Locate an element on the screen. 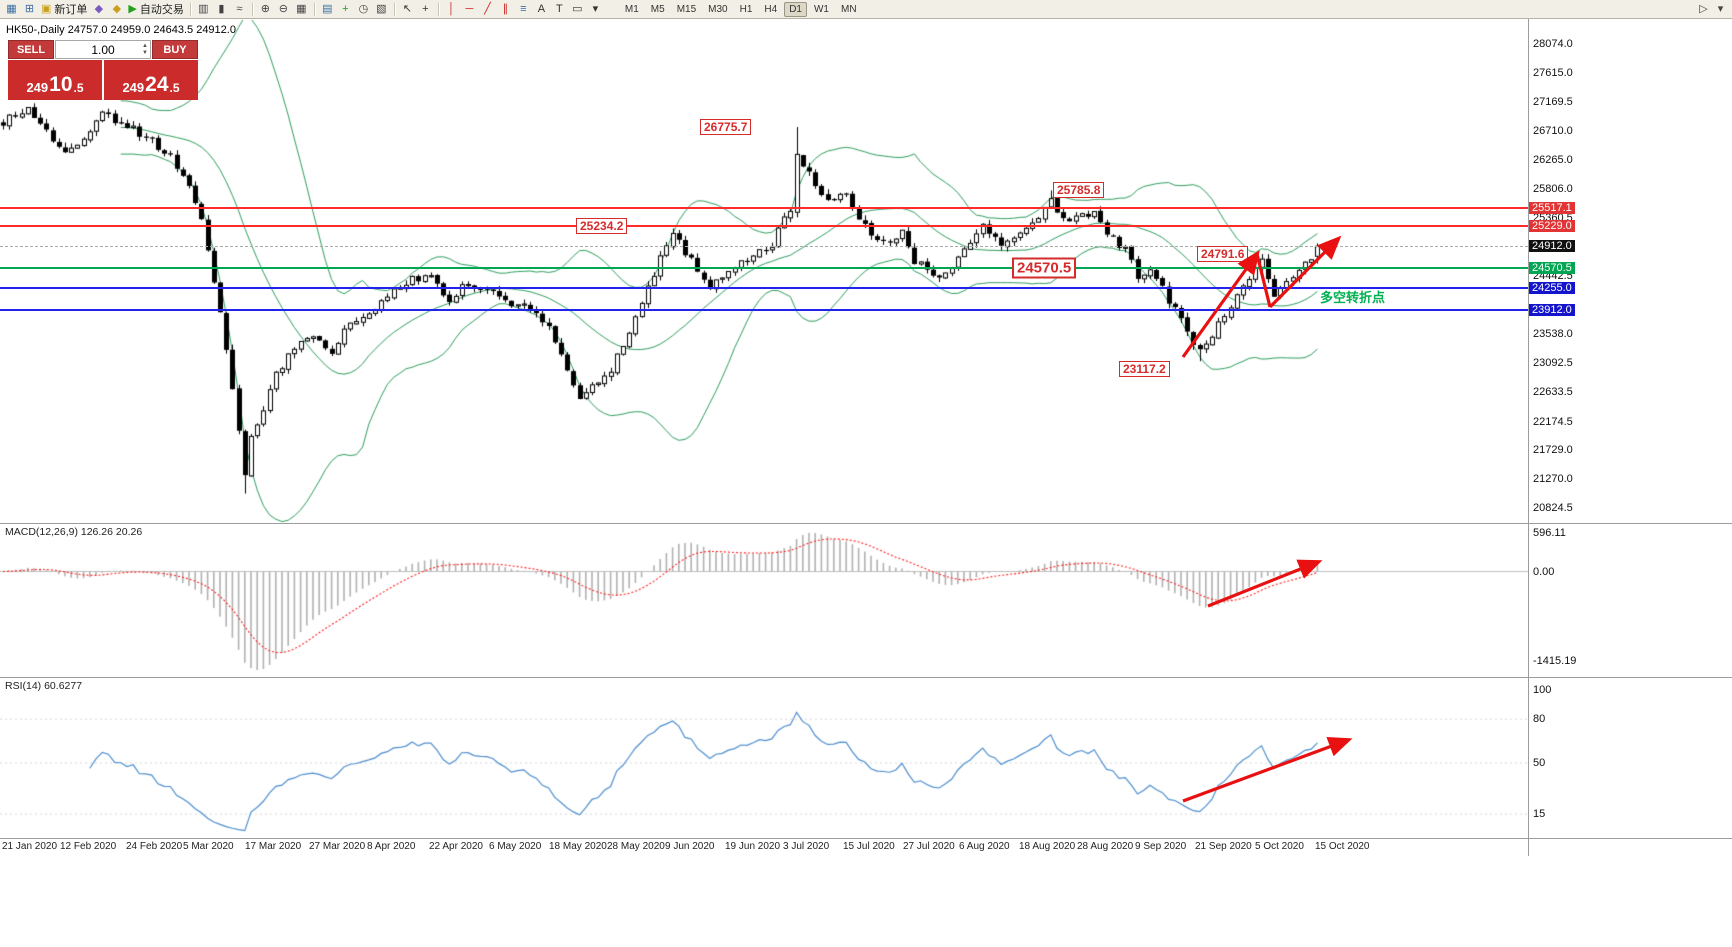 The width and height of the screenshot is (1732, 947). crosshair-icon: + is located at coordinates (425, 9).